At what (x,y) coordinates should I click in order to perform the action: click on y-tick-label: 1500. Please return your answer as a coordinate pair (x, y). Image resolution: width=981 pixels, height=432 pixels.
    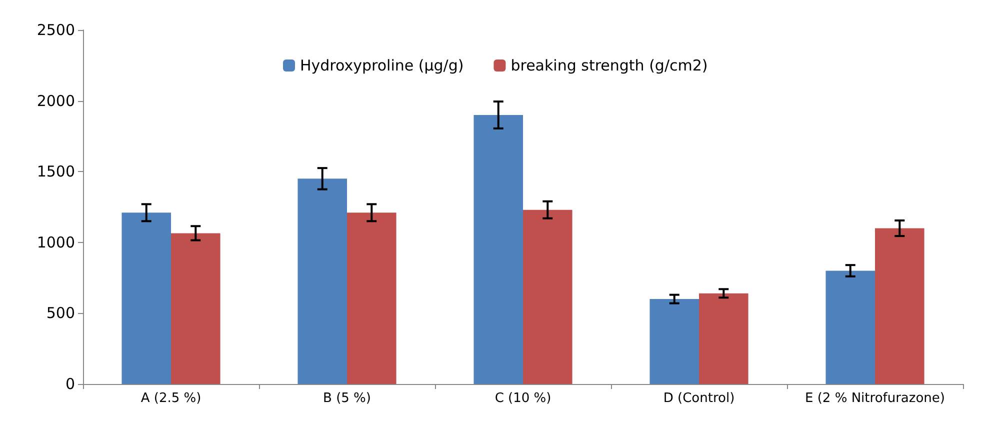
    Looking at the image, I should click on (55, 171).